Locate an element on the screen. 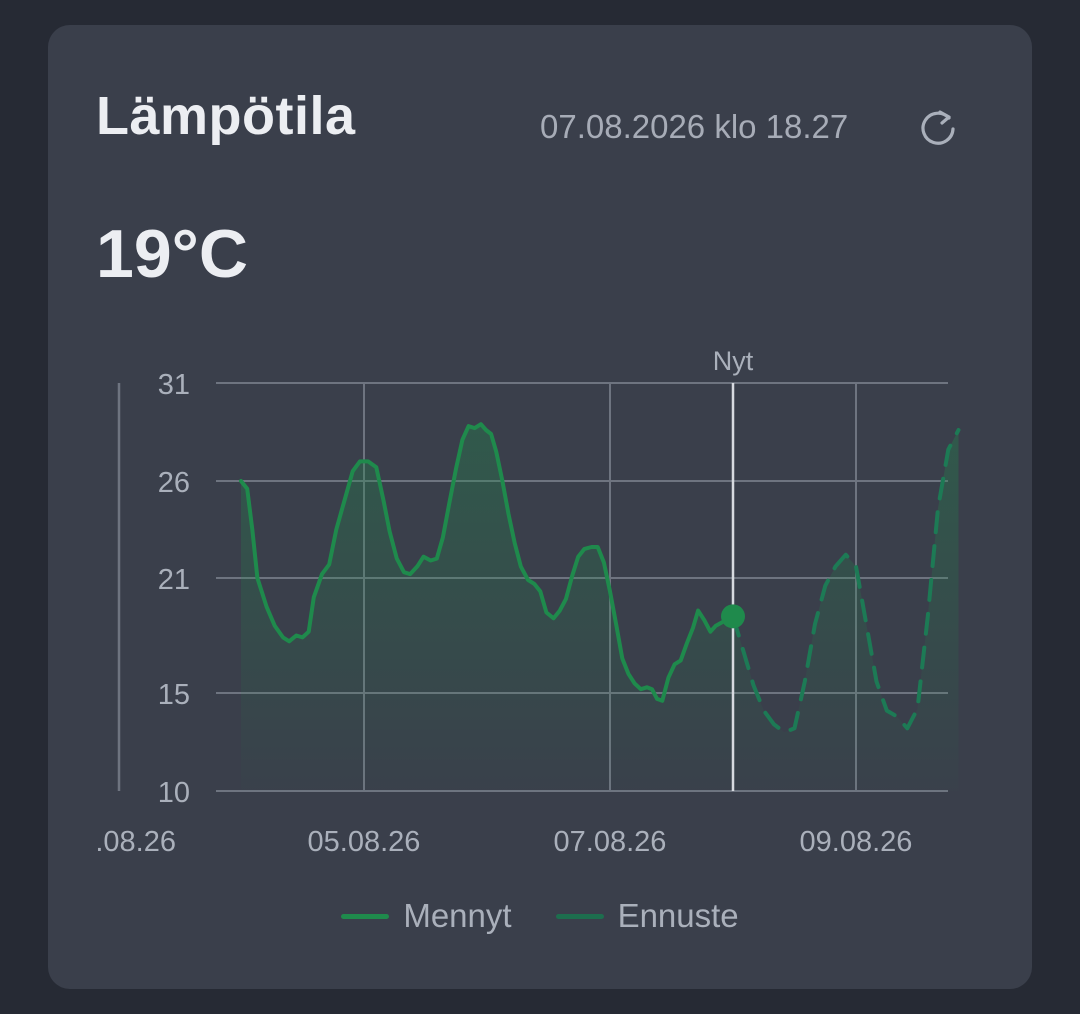  current-temperature: 19°C is located at coordinates (172, 254).